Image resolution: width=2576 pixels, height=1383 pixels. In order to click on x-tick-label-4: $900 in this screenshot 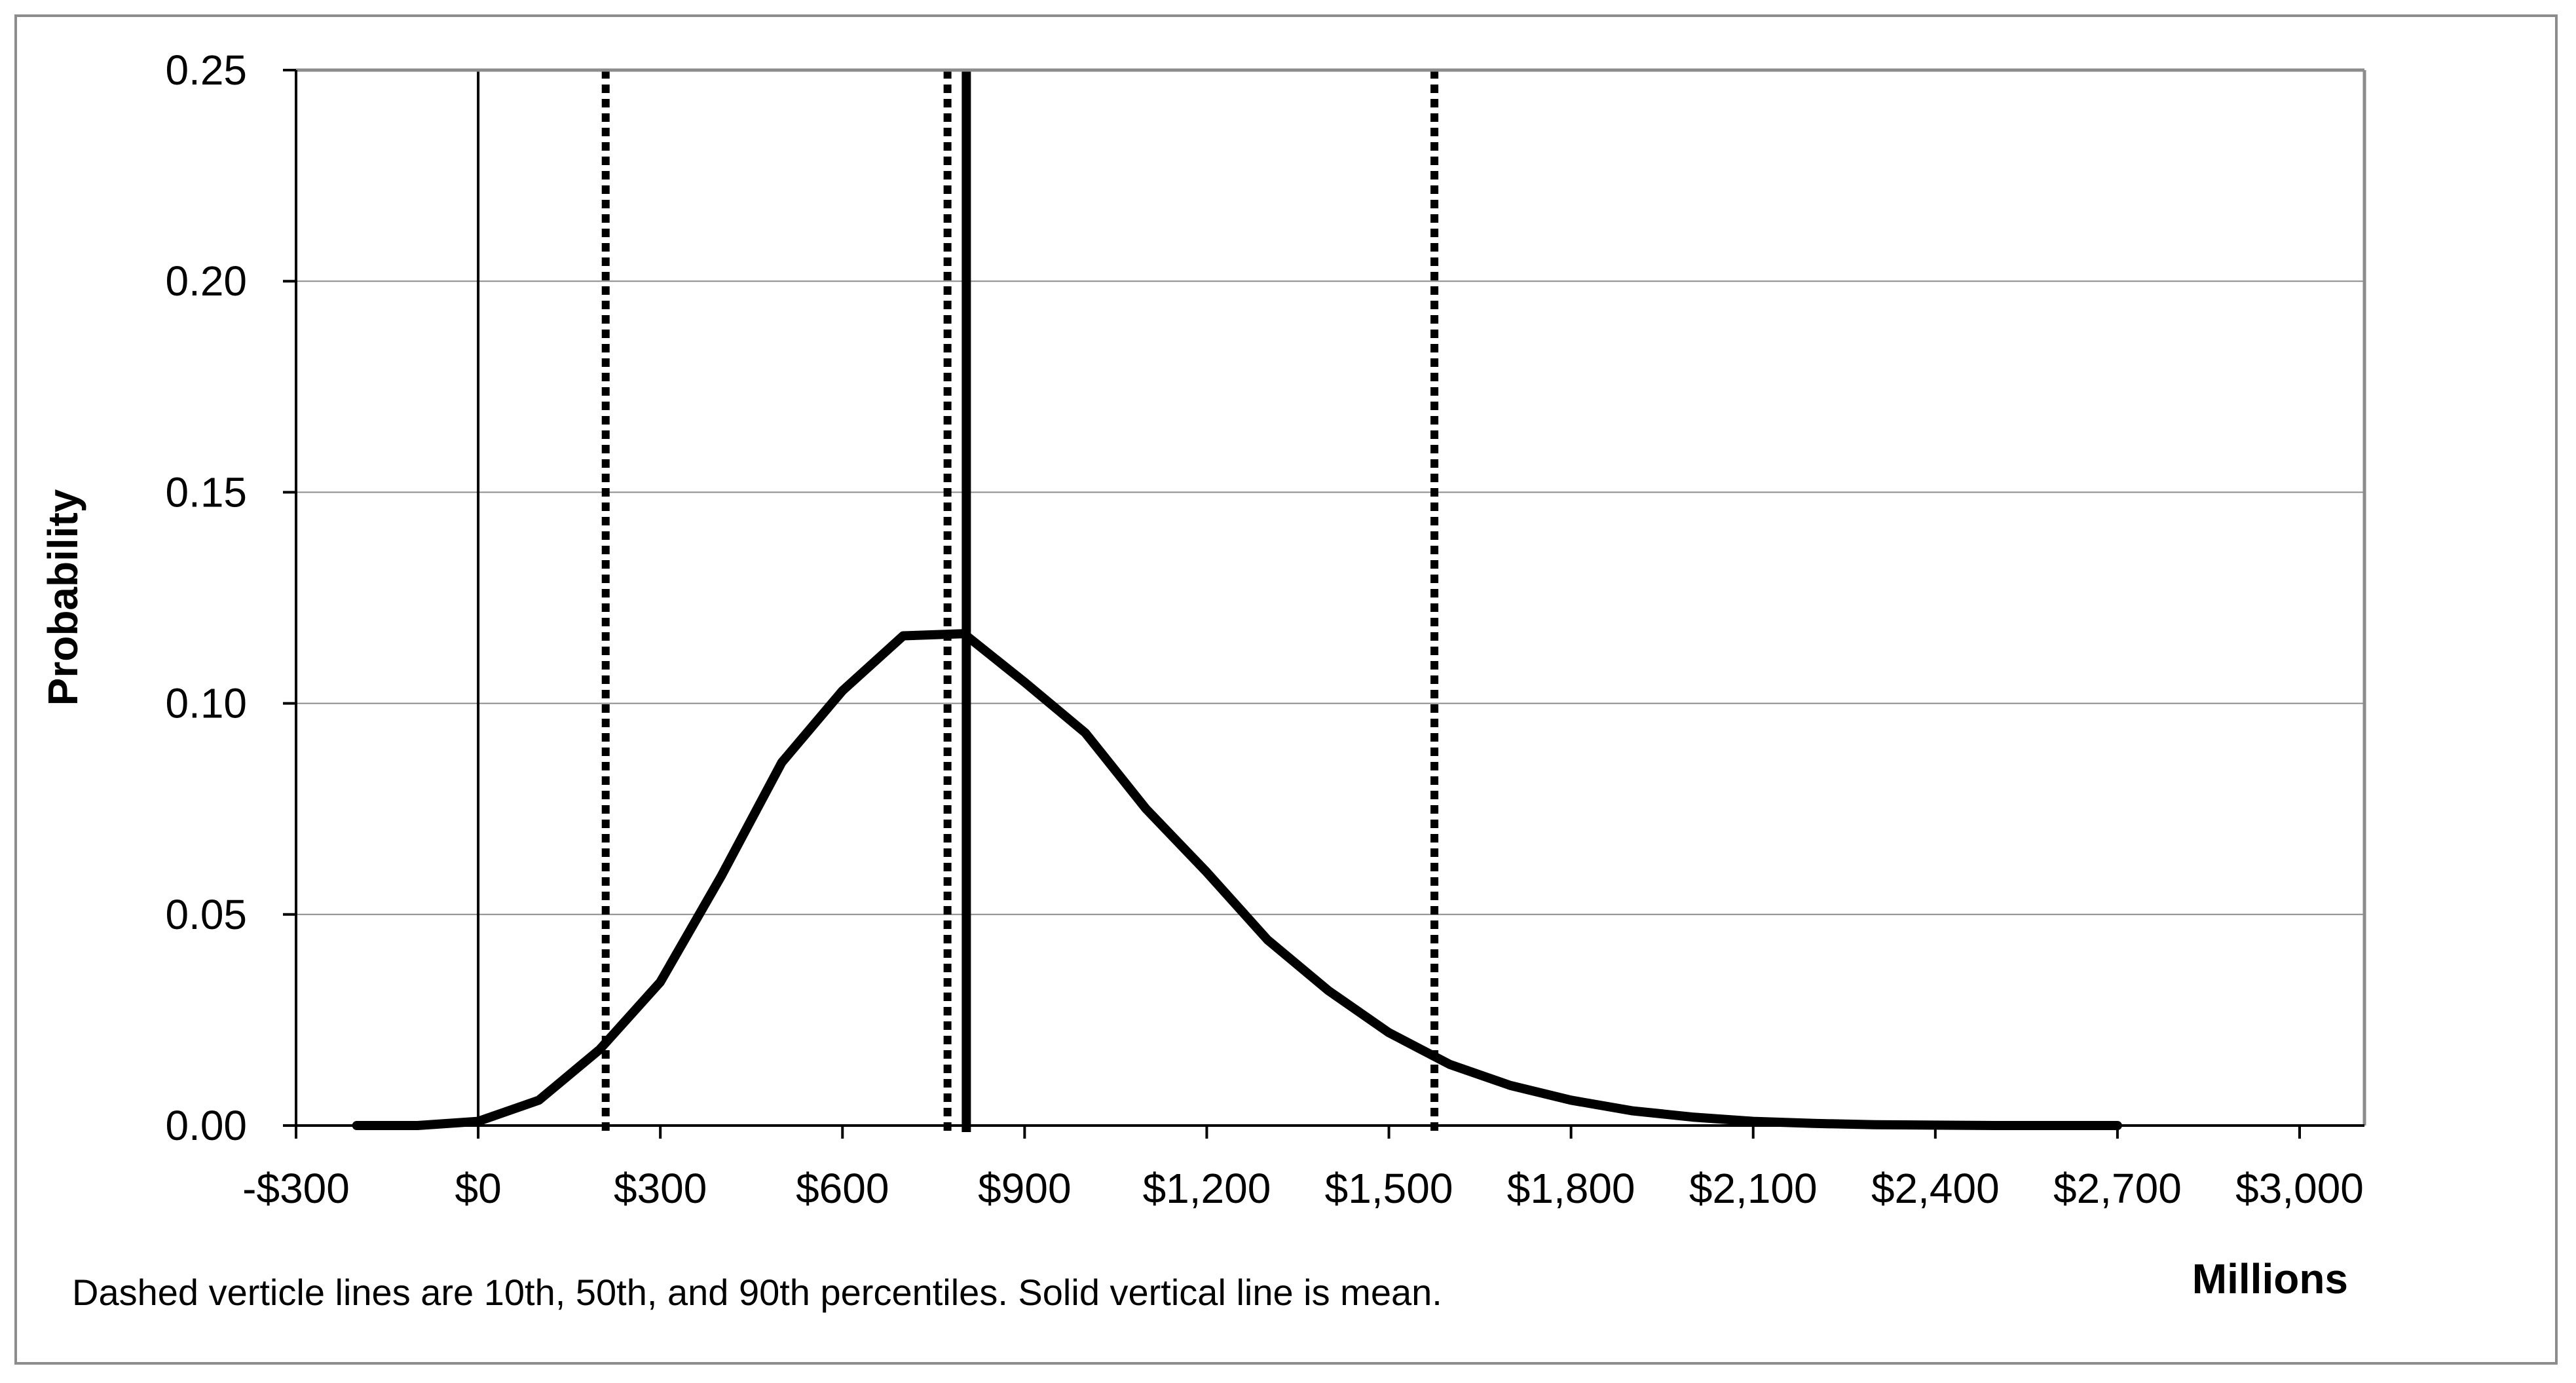, I will do `click(1024, 1188)`.